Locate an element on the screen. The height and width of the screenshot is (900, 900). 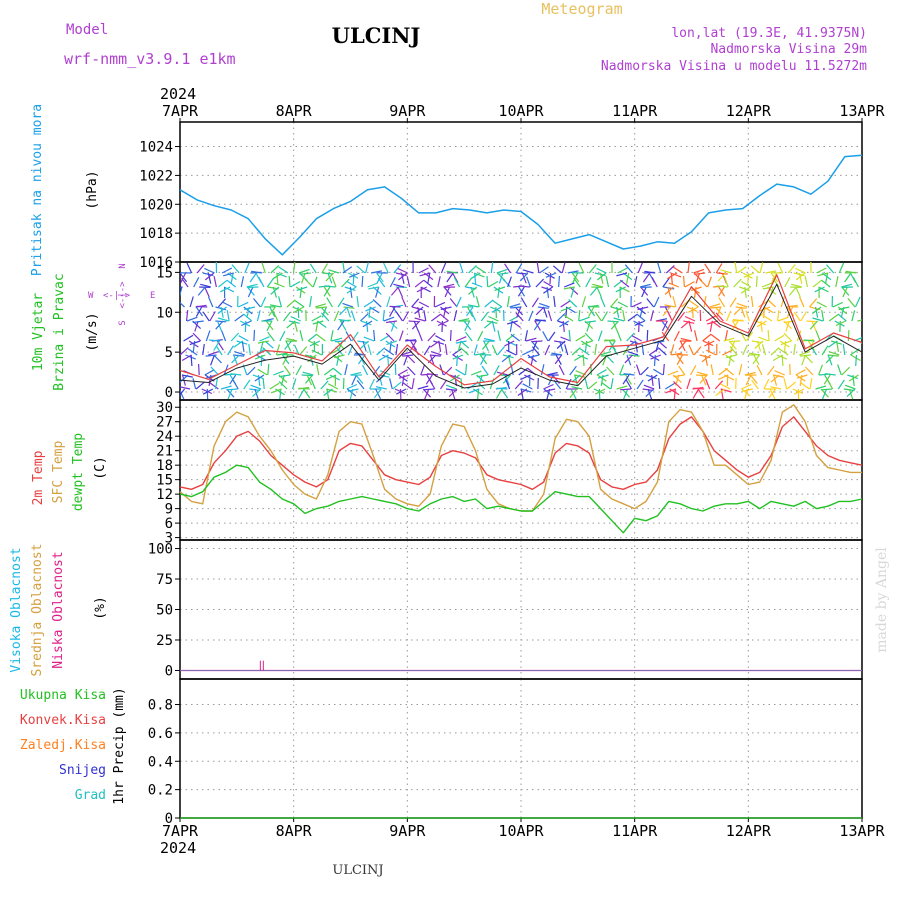
temp2m-ylabel: 2m Temp is located at coordinates (38, 477).